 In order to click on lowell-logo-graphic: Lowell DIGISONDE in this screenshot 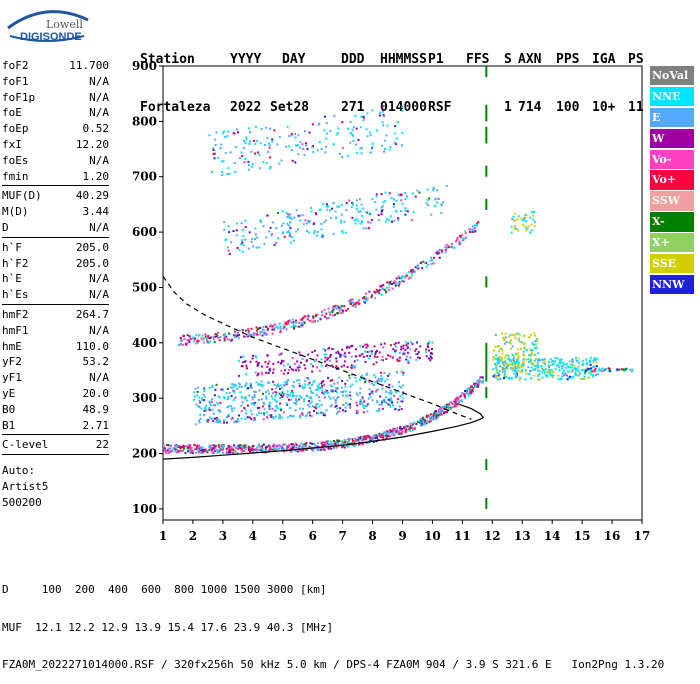, I will do `click(48, 26)`.